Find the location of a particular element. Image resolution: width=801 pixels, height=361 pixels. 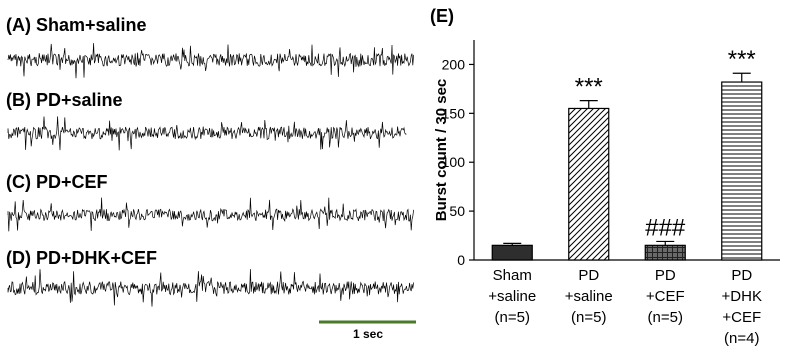

y-tick-label: 150 is located at coordinates (454, 113).